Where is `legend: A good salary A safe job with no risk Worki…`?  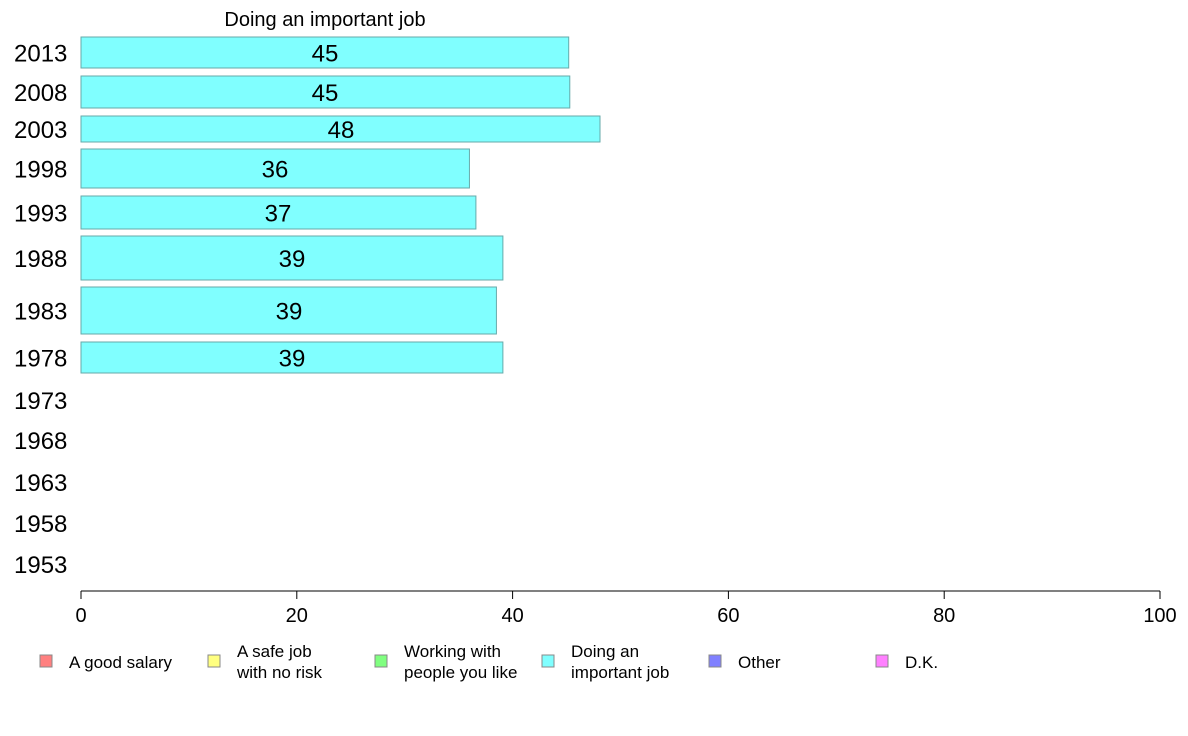 legend: A good salary A safe job with no risk Worki… is located at coordinates (488, 662).